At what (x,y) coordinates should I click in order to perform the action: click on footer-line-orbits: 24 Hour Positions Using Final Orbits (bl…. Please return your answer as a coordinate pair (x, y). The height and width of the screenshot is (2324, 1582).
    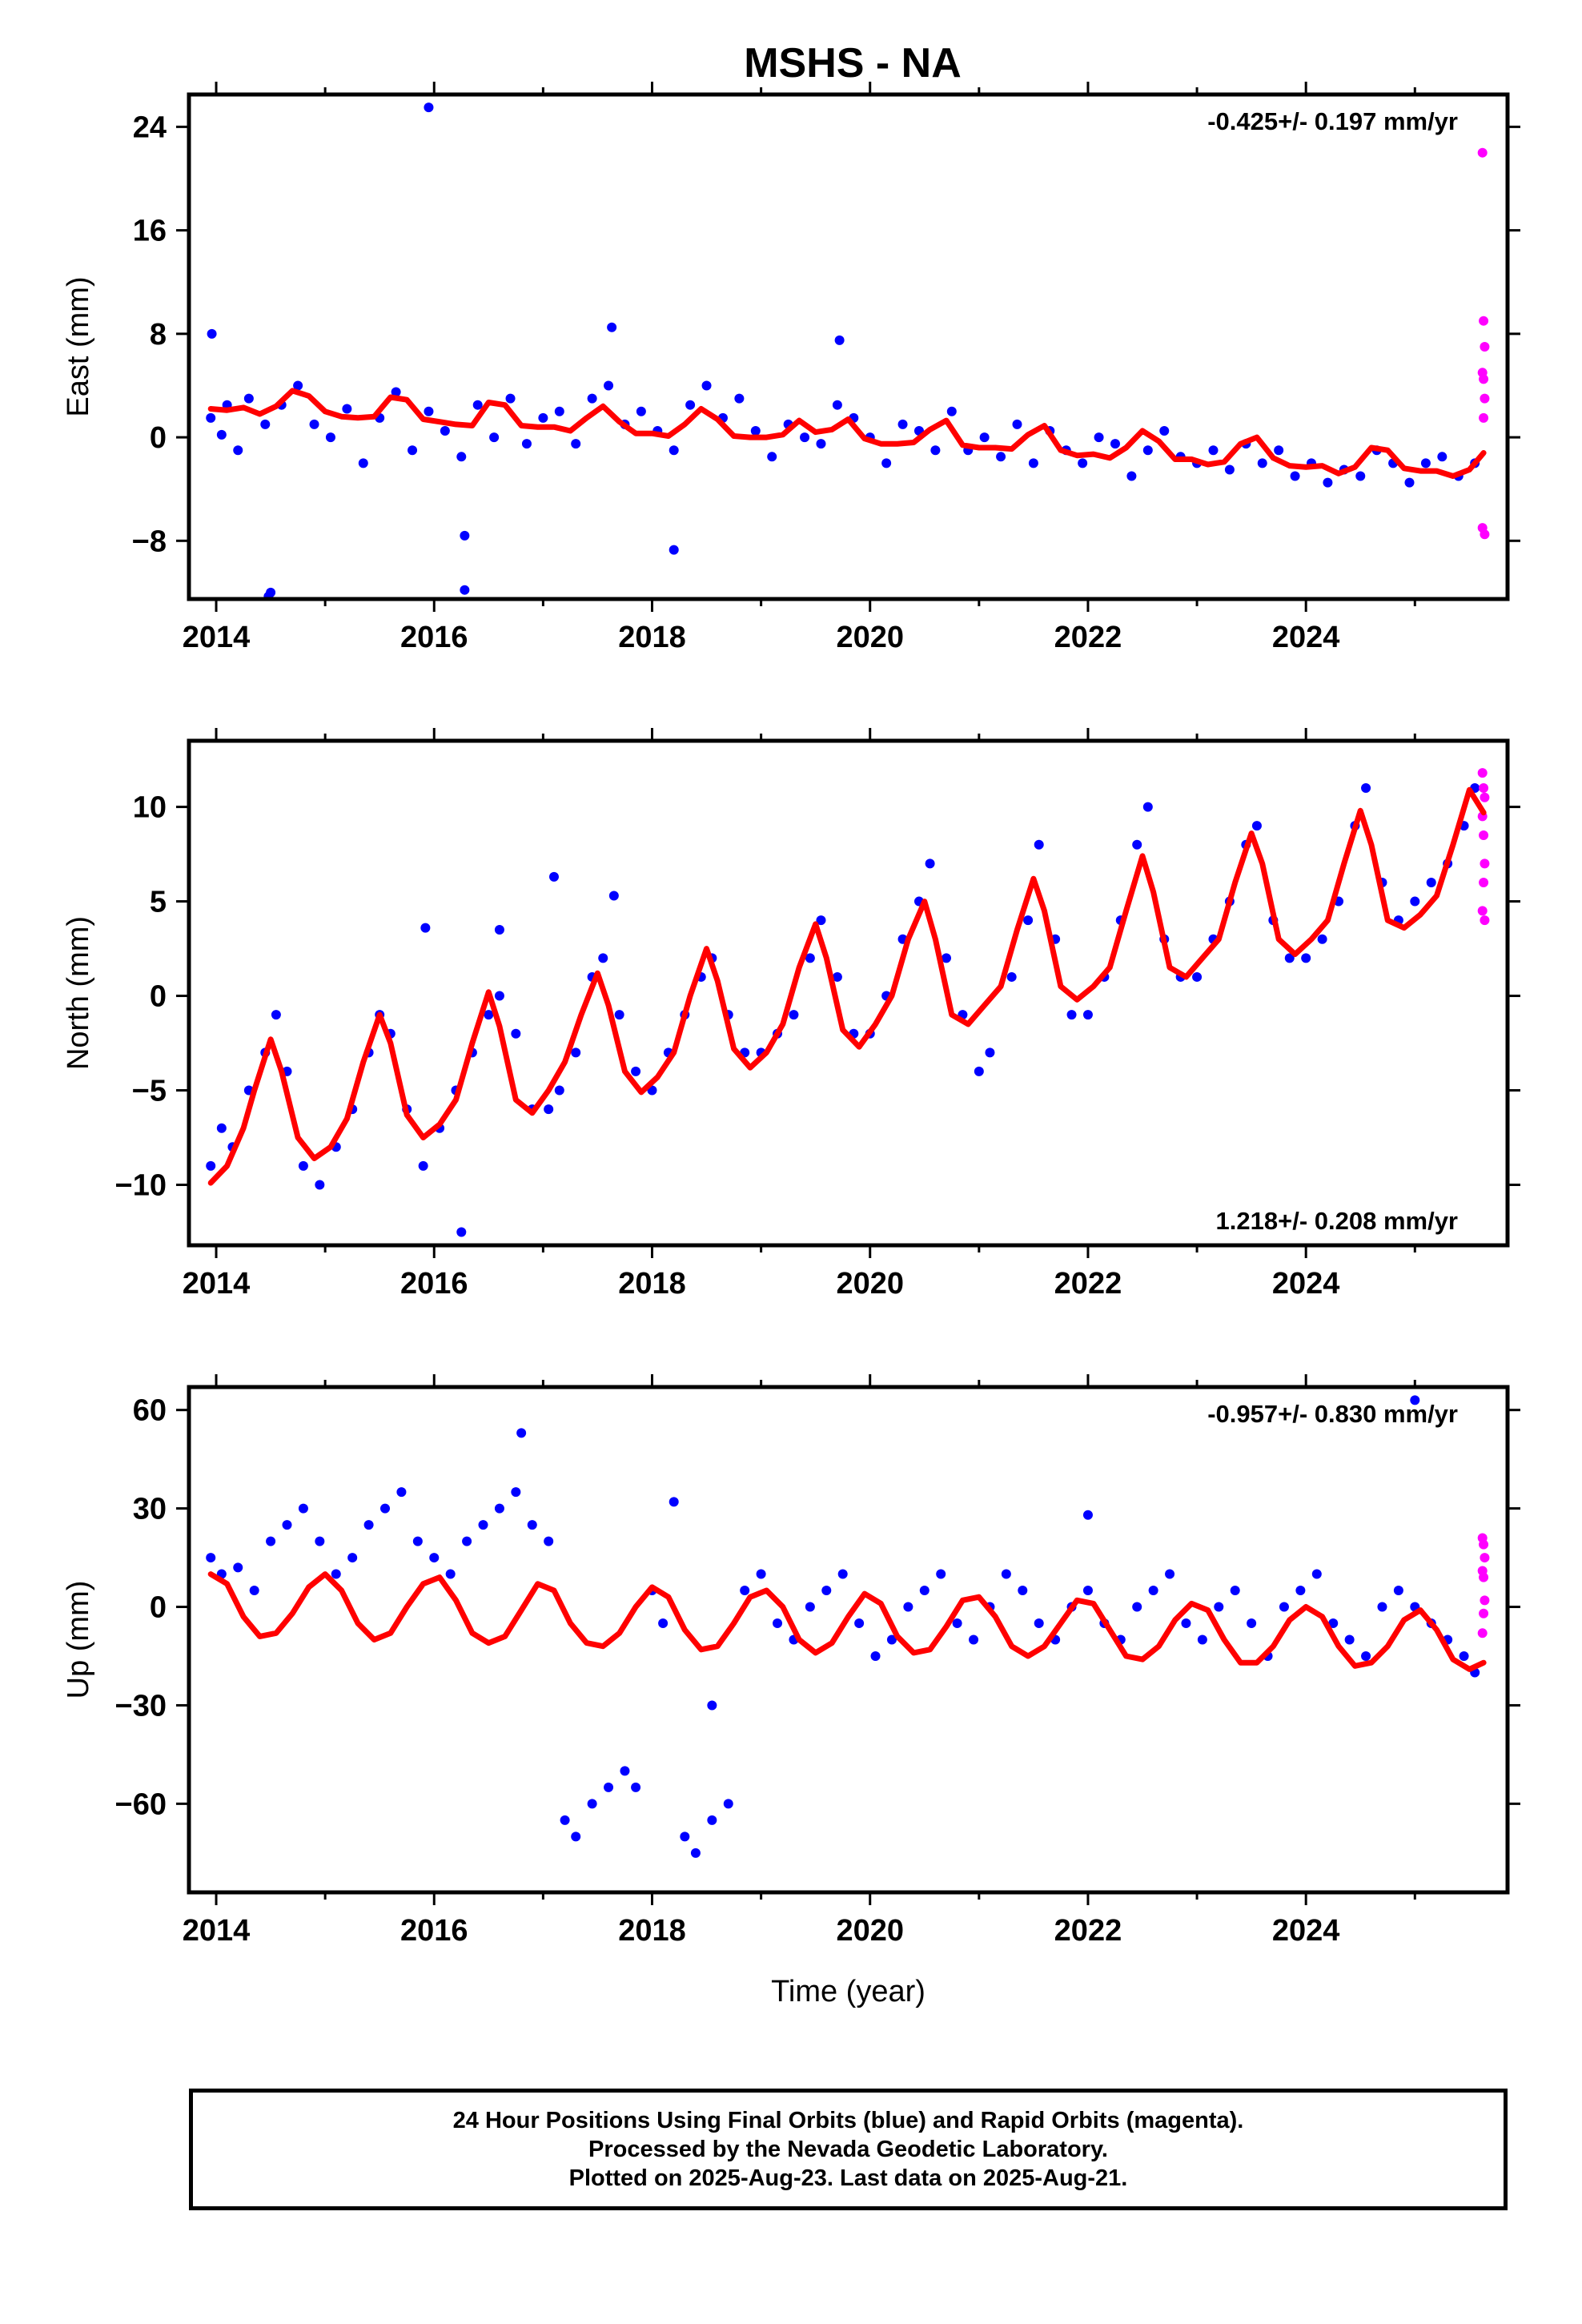
    Looking at the image, I should click on (848, 2120).